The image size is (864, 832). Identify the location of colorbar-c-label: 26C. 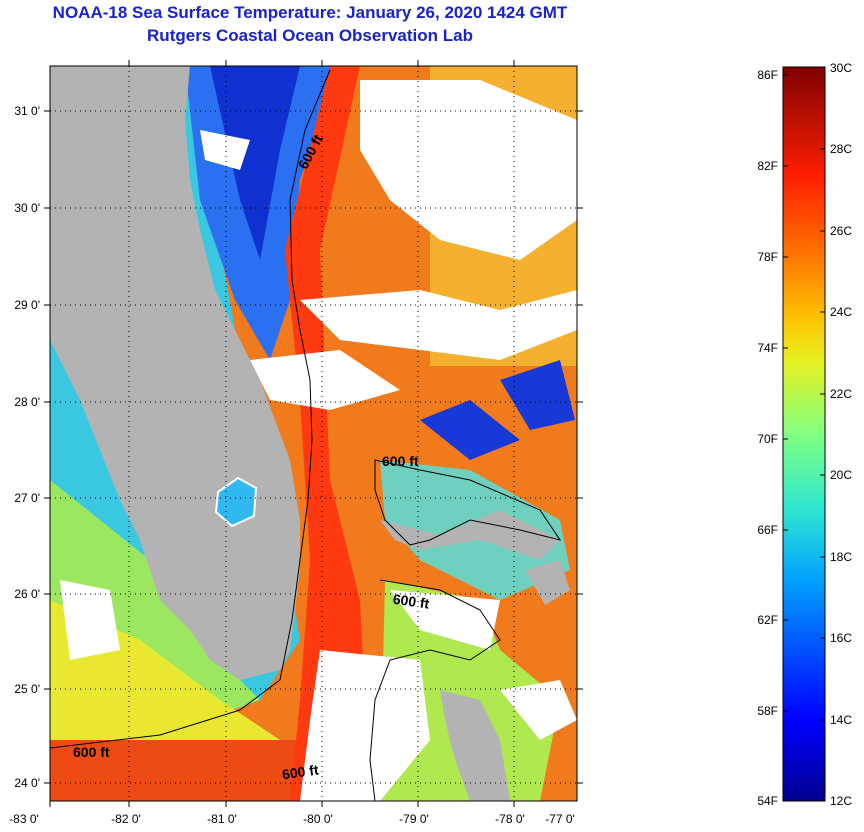
(841, 231).